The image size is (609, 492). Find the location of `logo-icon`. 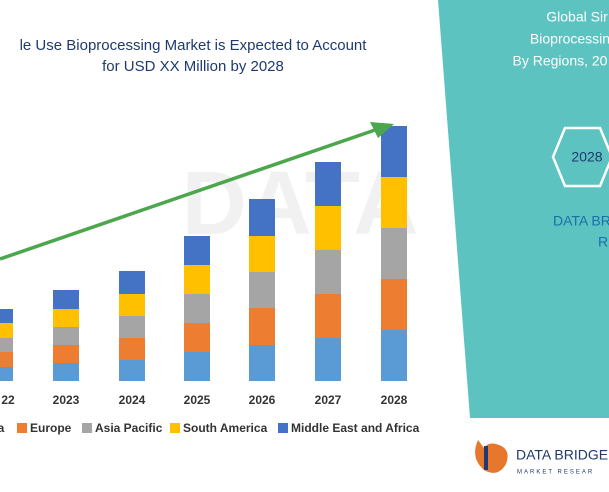

logo-icon is located at coordinates (491, 456).